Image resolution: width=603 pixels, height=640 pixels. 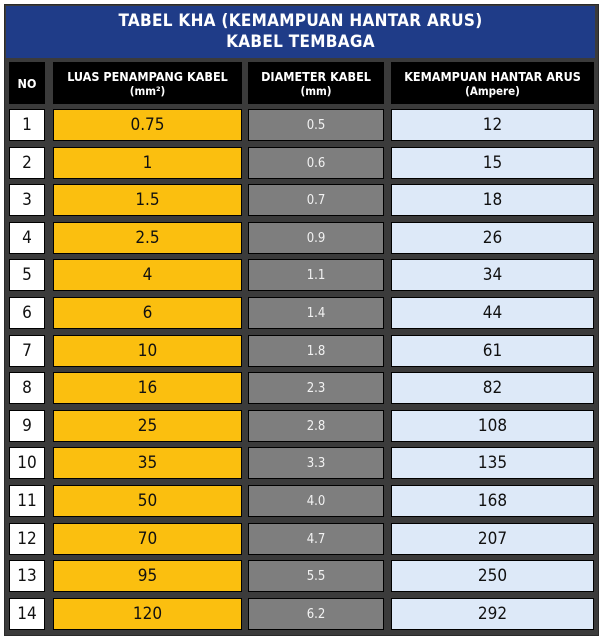 I want to click on row-no-cell: 8, so click(x=27, y=388).